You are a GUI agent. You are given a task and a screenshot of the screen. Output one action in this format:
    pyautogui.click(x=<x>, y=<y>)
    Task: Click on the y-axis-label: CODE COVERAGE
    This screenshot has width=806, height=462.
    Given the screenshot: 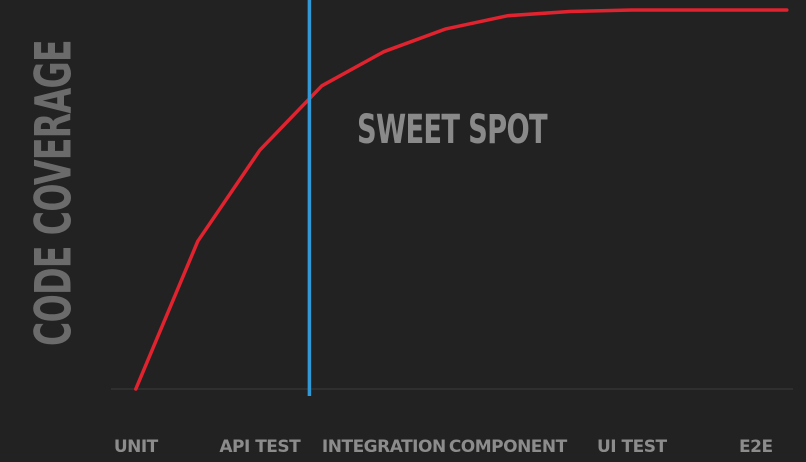 What is the action you would take?
    pyautogui.click(x=54, y=193)
    